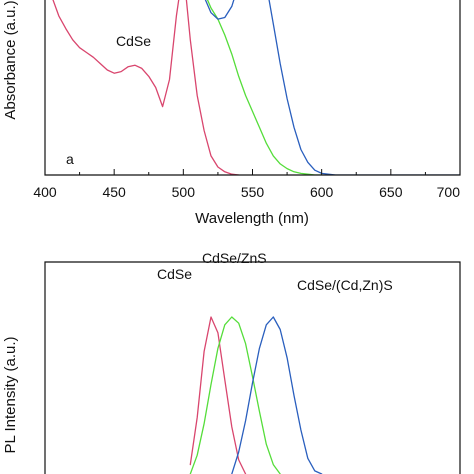  I want to click on pl-curves, so click(256, 395).